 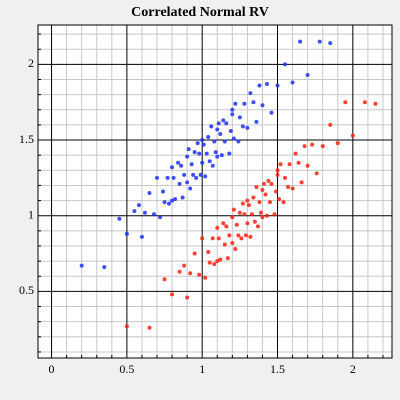 I want to click on x-tick-label: 1, so click(x=202, y=369).